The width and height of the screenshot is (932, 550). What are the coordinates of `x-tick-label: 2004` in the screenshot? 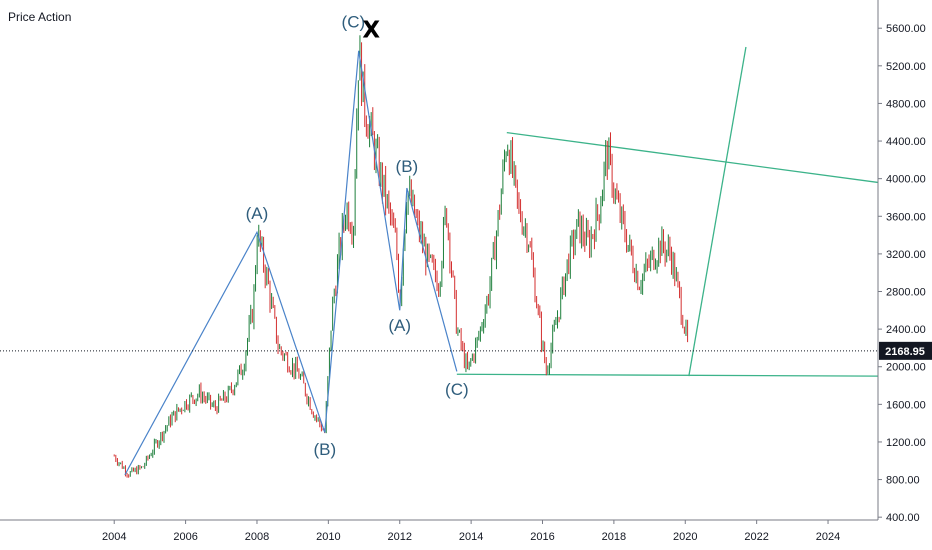 It's located at (114, 537).